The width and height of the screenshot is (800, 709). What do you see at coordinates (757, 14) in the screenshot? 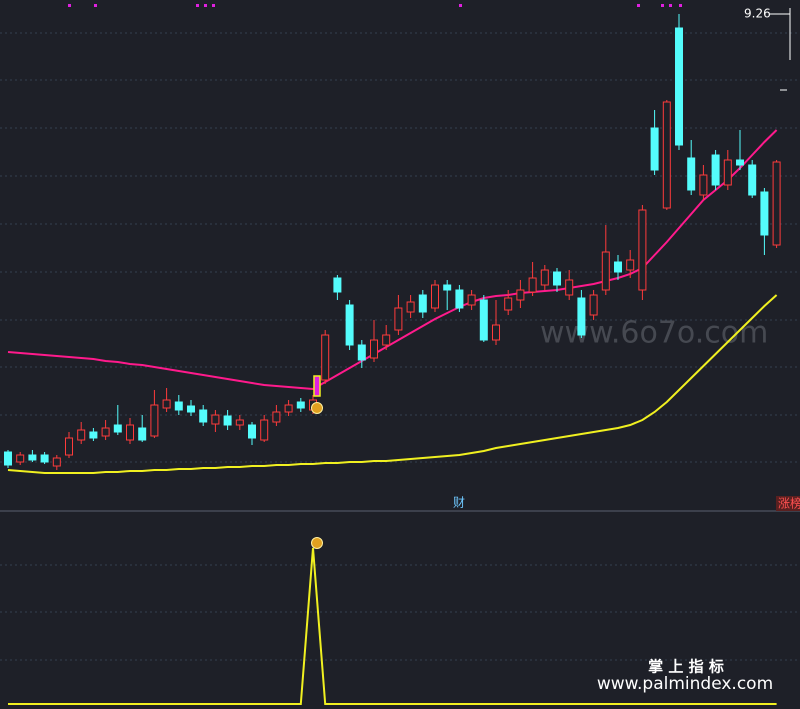
I see `max-price-label: 9.26` at bounding box center [757, 14].